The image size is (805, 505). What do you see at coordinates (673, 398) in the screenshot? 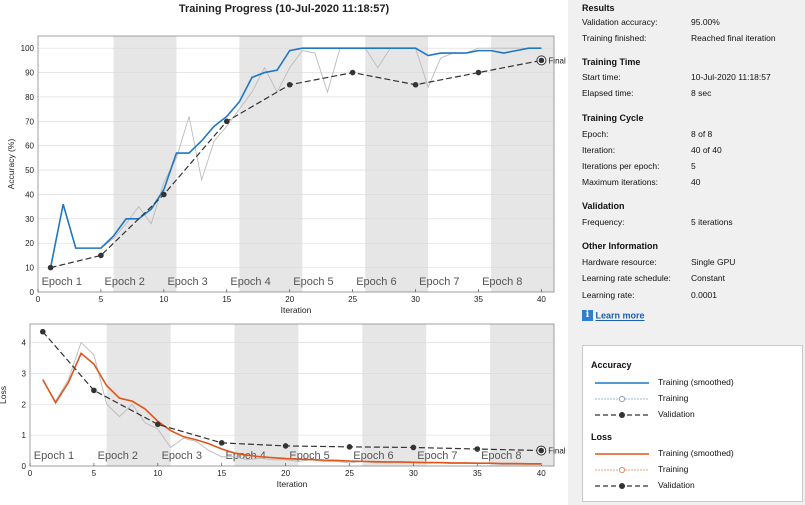
I see `legend-acc-training-label: Training` at bounding box center [673, 398].